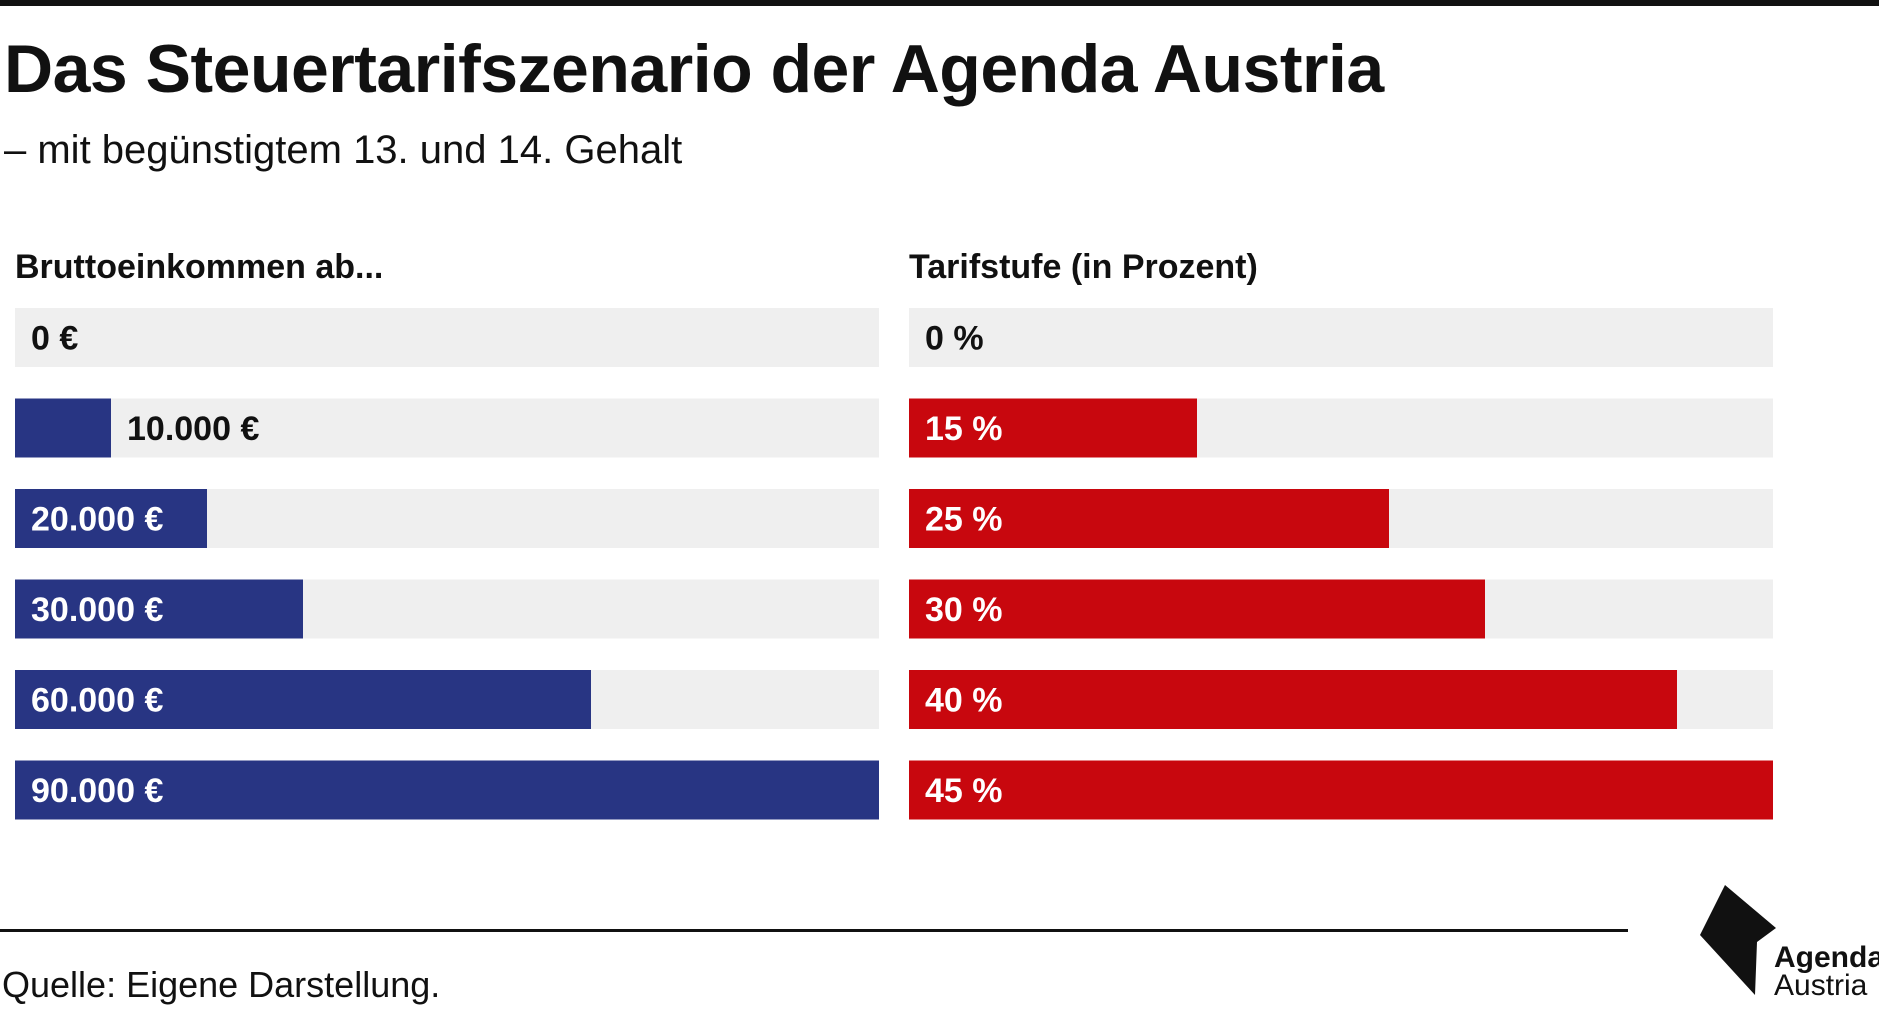 Image resolution: width=1879 pixels, height=1017 pixels. Describe the element at coordinates (97, 791) in the screenshot. I see `income-label-5: 90.000 €` at that location.